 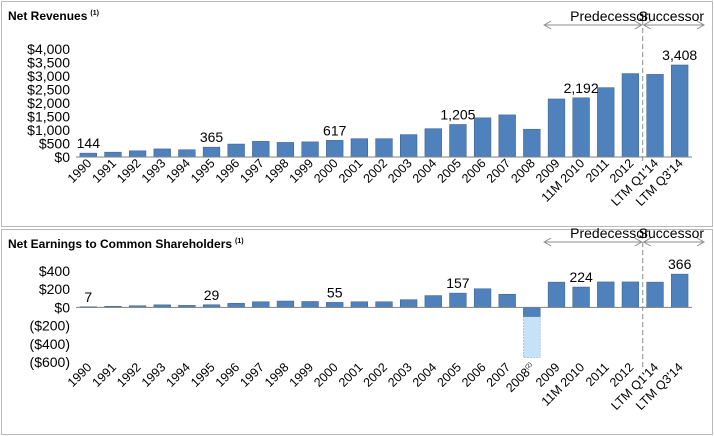 I want to click on successor-arrowhead-right, so click(x=701, y=242).